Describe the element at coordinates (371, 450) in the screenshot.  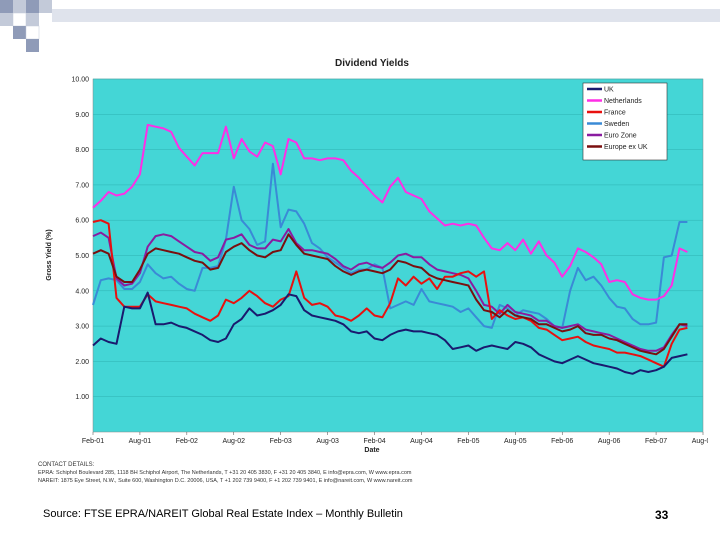
I see `x-axis-label: Date` at that location.